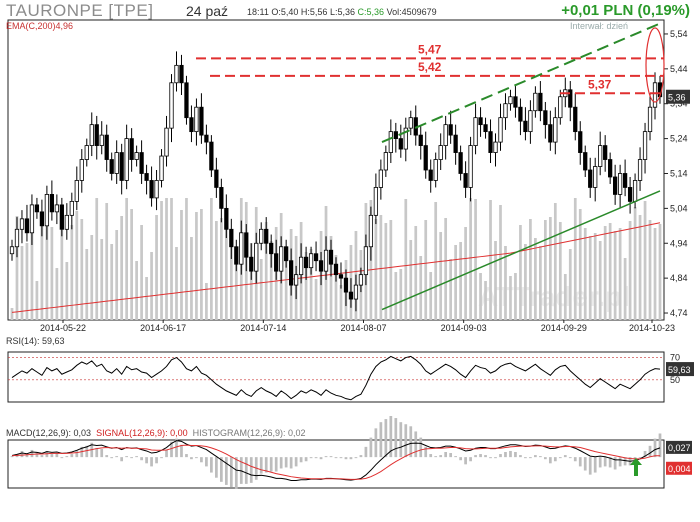 Image resolution: width=700 pixels, height=522 pixels. What do you see at coordinates (521, 250) in the screenshot?
I see `lower-trend-line` at bounding box center [521, 250].